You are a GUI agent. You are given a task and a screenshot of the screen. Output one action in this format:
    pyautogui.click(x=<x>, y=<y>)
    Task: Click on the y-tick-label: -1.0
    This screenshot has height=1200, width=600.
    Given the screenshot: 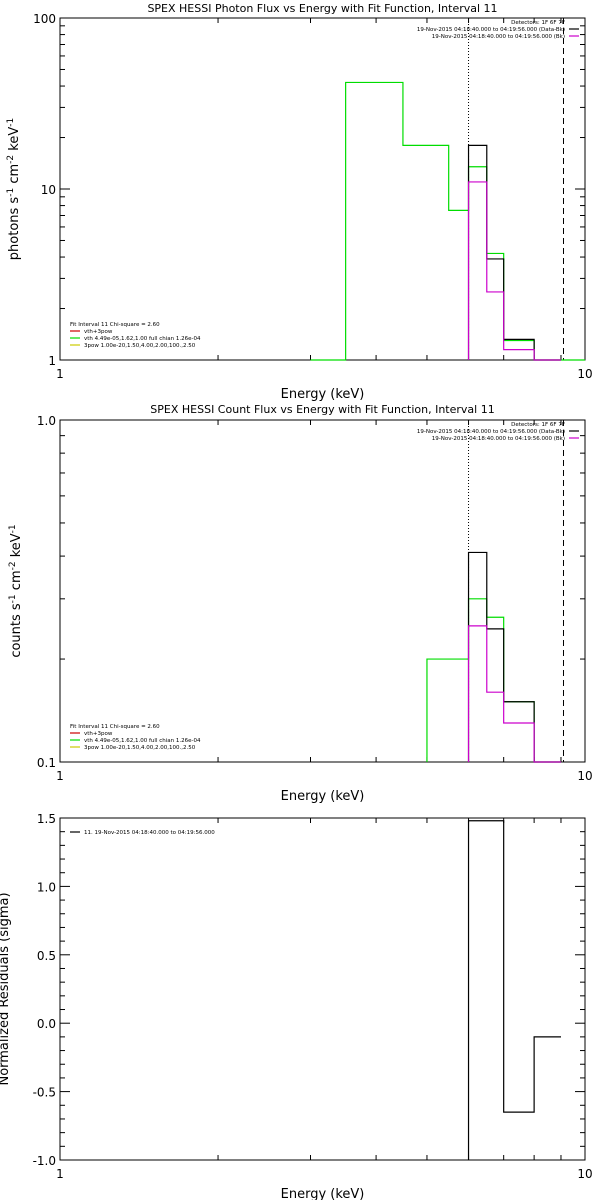 What is the action you would take?
    pyautogui.click(x=44, y=1161)
    